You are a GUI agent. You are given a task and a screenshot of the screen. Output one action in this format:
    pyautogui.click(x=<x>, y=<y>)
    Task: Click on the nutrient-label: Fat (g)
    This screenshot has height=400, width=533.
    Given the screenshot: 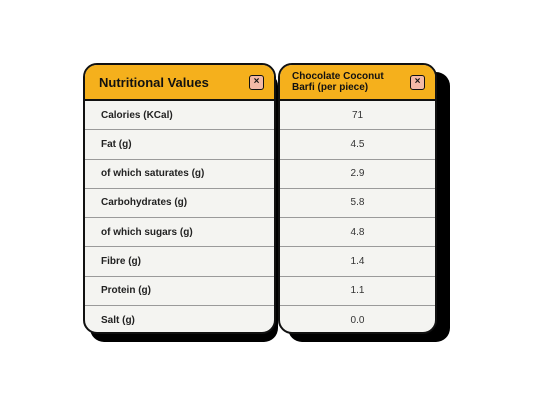 What is the action you would take?
    pyautogui.click(x=179, y=145)
    